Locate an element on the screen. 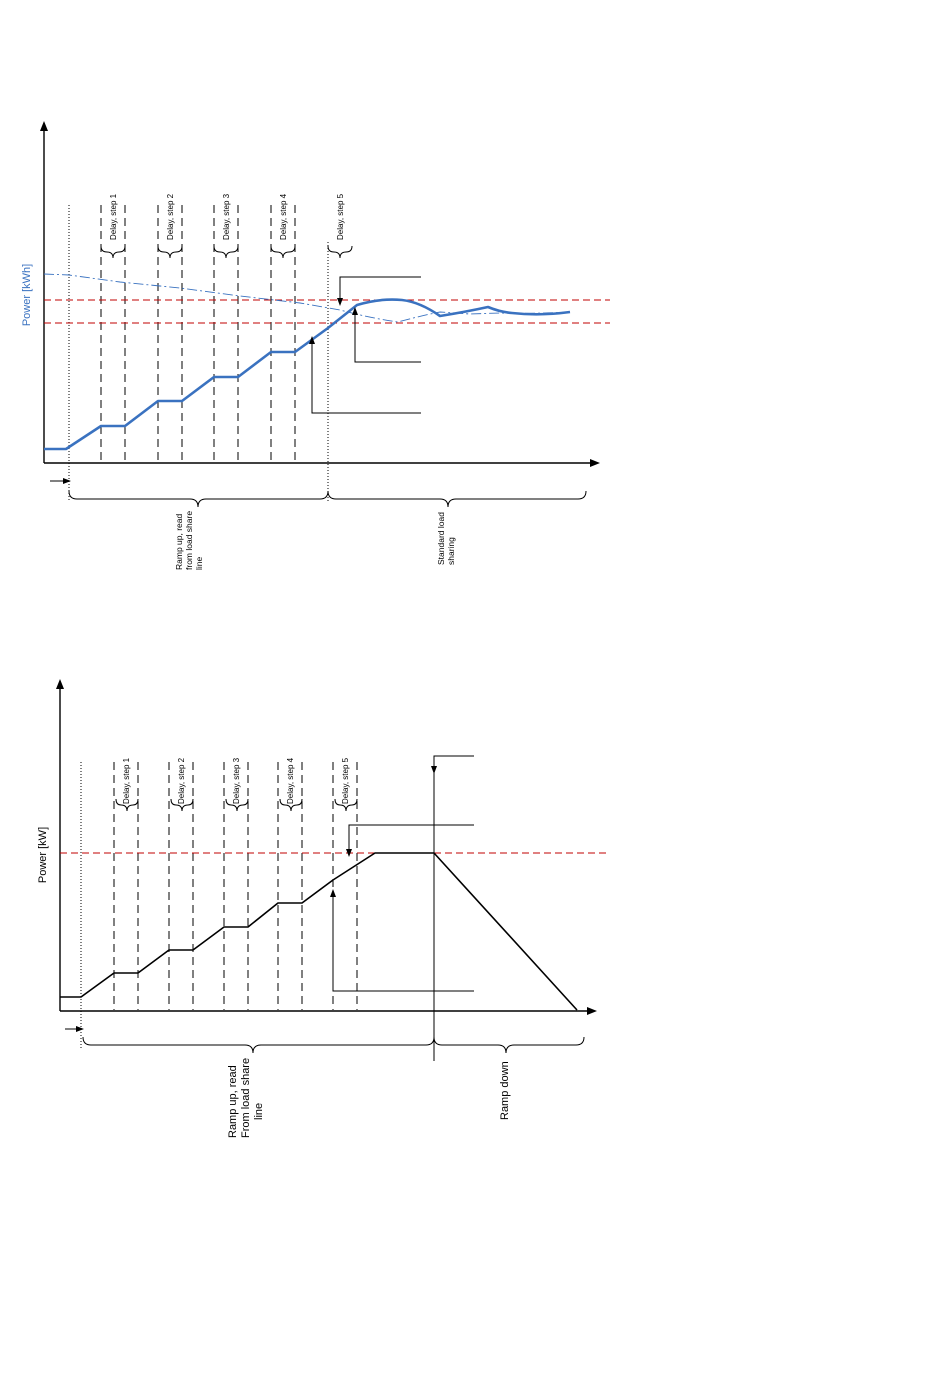 This screenshot has width=950, height=1387. bottom-brace-label-ramp-up: Ramp up, read From load share line is located at coordinates (246, 1096).